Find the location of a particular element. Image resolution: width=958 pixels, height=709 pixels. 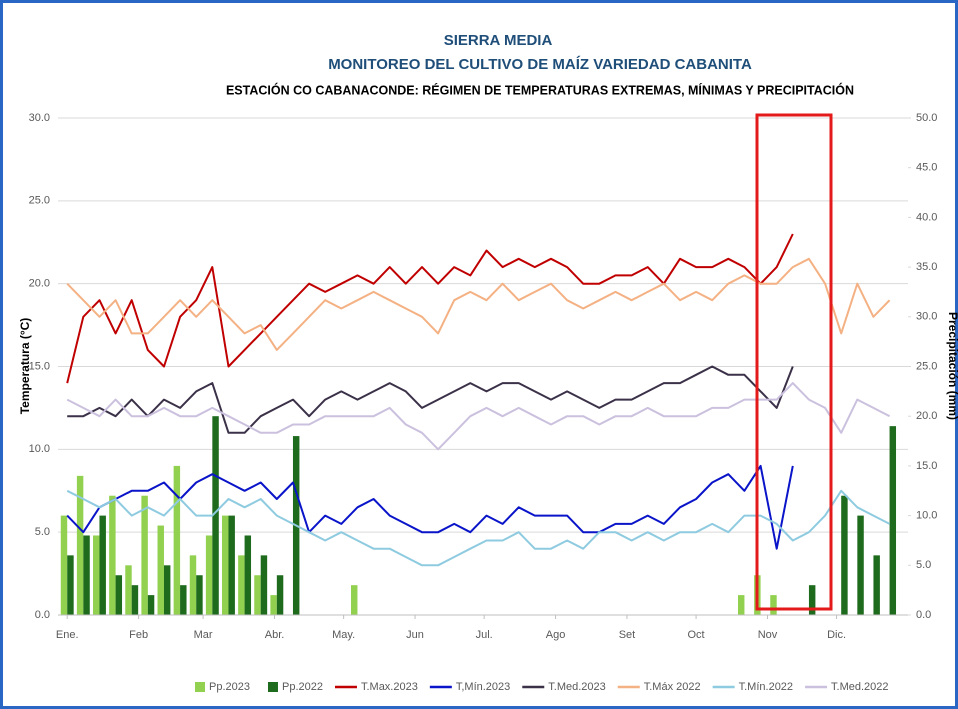

x-tick-label: Mar is located at coordinates (203, 635).